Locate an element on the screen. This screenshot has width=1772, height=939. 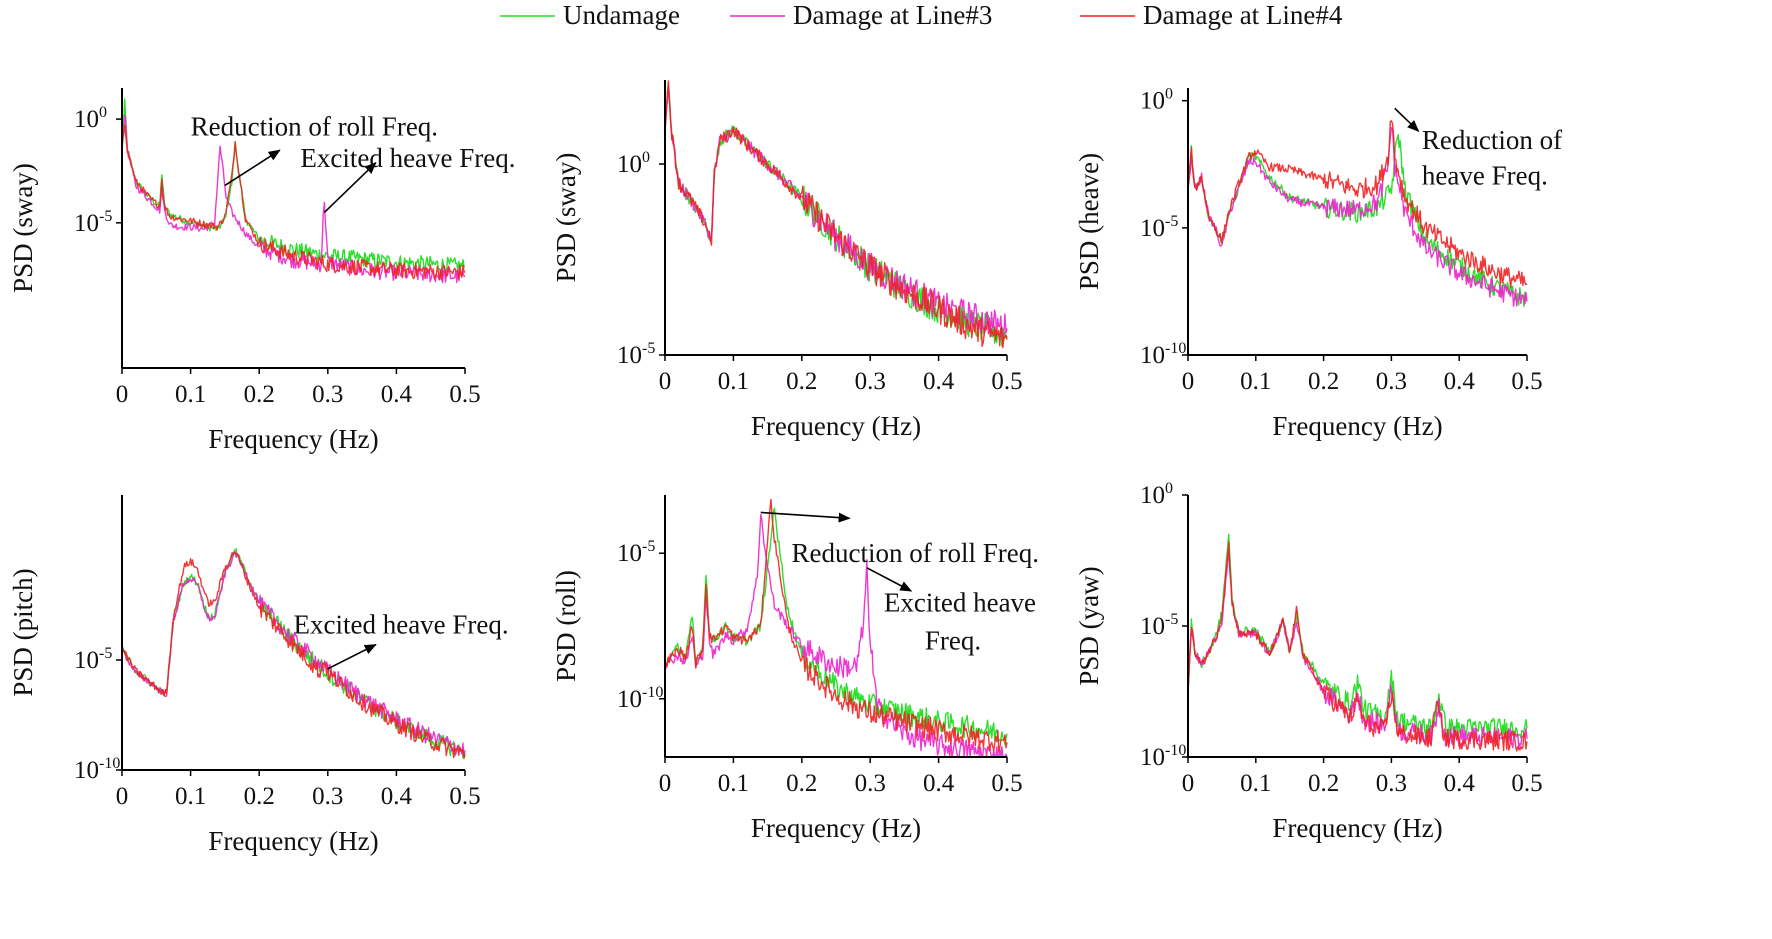
annotation-label: Reduction of roll Freq. is located at coordinates (314, 127).